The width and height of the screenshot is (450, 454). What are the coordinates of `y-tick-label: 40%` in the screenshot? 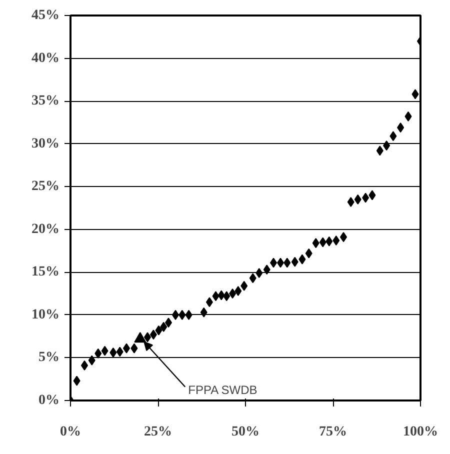 It's located at (46, 58).